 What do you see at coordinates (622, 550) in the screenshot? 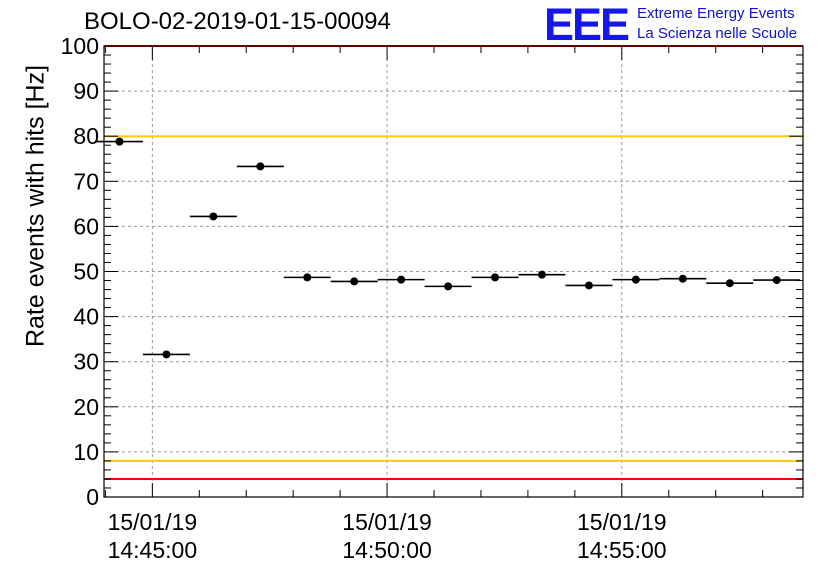
I see `x-tick-label-time: 14:55:00` at bounding box center [622, 550].